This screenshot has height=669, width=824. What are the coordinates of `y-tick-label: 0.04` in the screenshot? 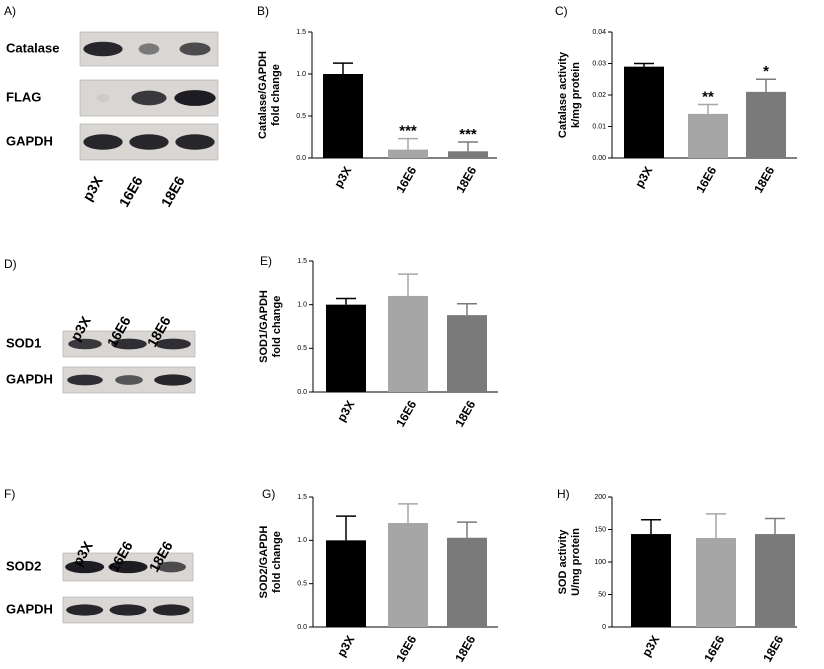 It's located at (599, 32).